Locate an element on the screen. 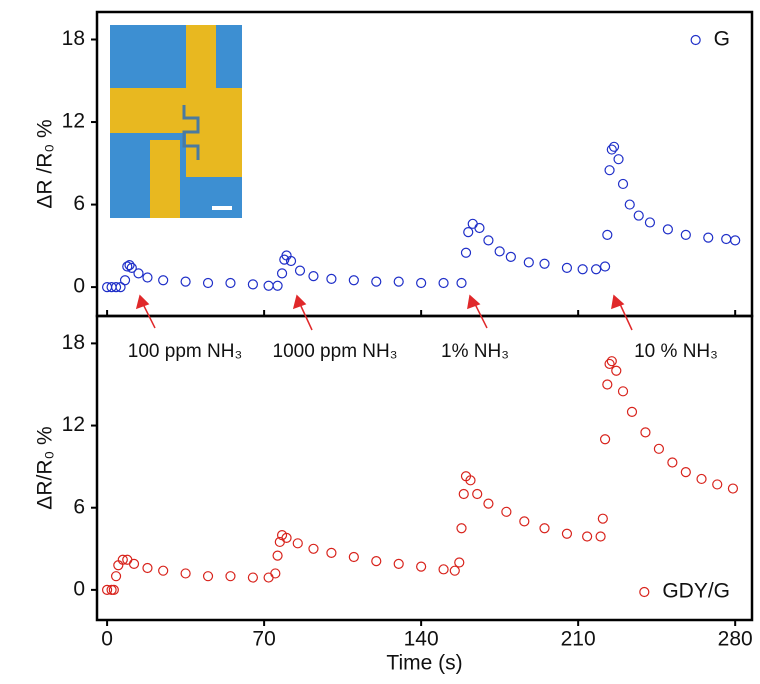 The width and height of the screenshot is (760, 684). y-axis-label: ΔR /R₀ % is located at coordinates (45, 163).